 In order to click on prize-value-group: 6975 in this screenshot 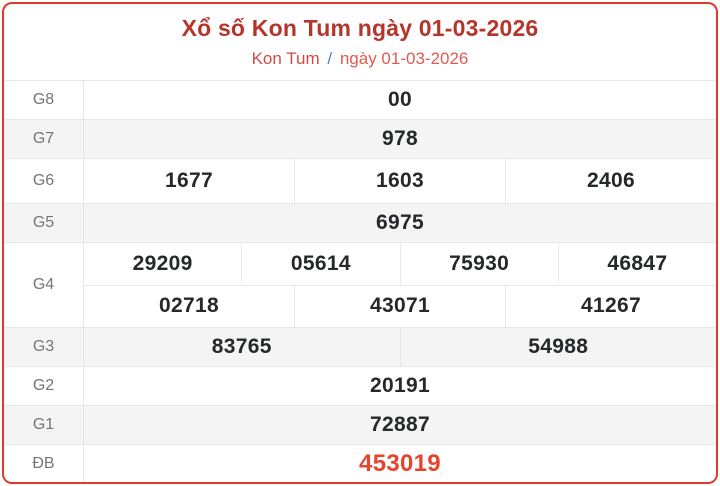, I will do `click(400, 223)`.